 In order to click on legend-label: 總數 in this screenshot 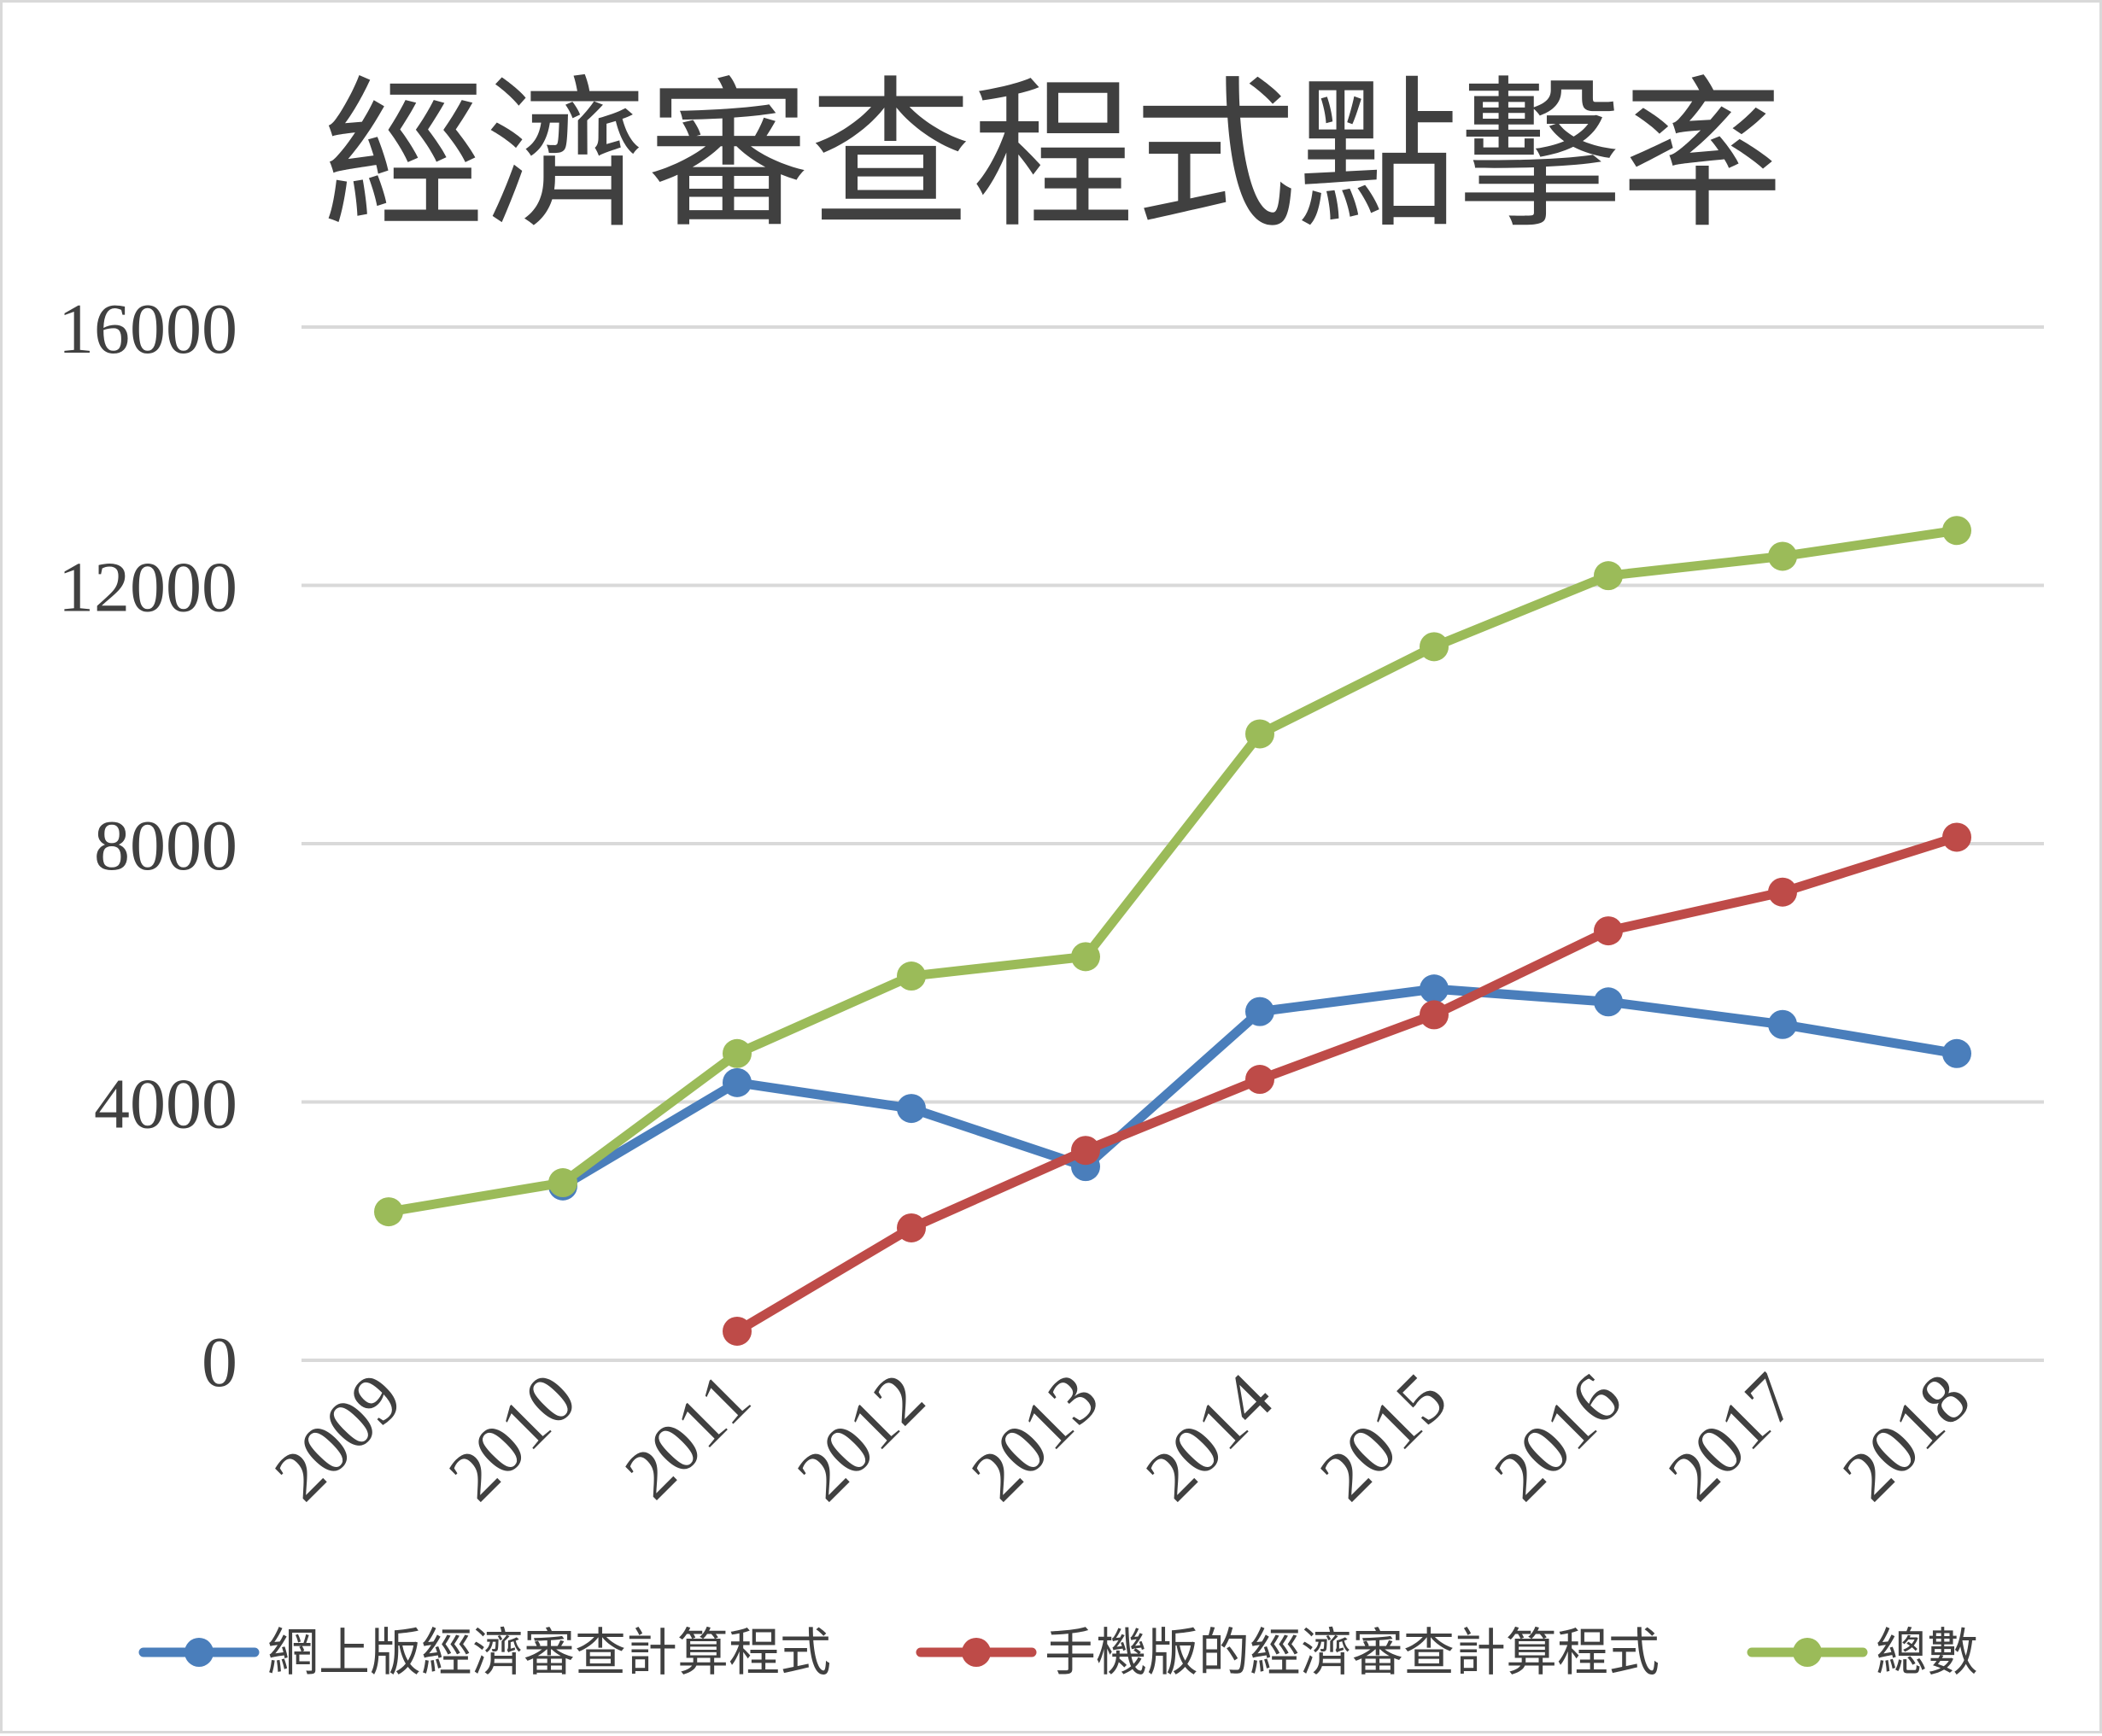, I will do `click(1927, 1653)`.